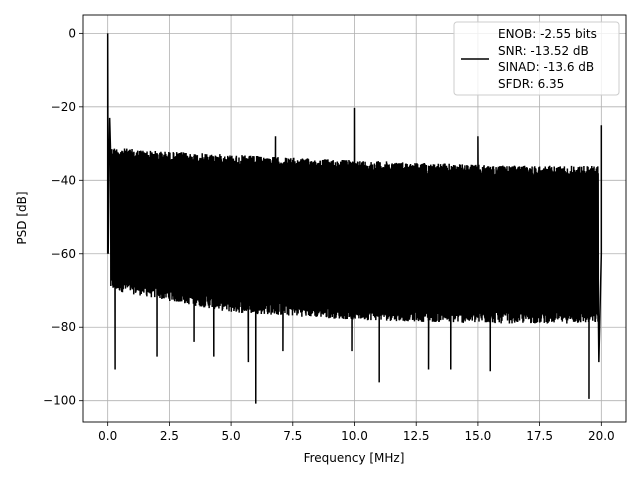 The image size is (640, 480). Describe the element at coordinates (292, 436) in the screenshot. I see `x-tick-label: 7.5` at that location.